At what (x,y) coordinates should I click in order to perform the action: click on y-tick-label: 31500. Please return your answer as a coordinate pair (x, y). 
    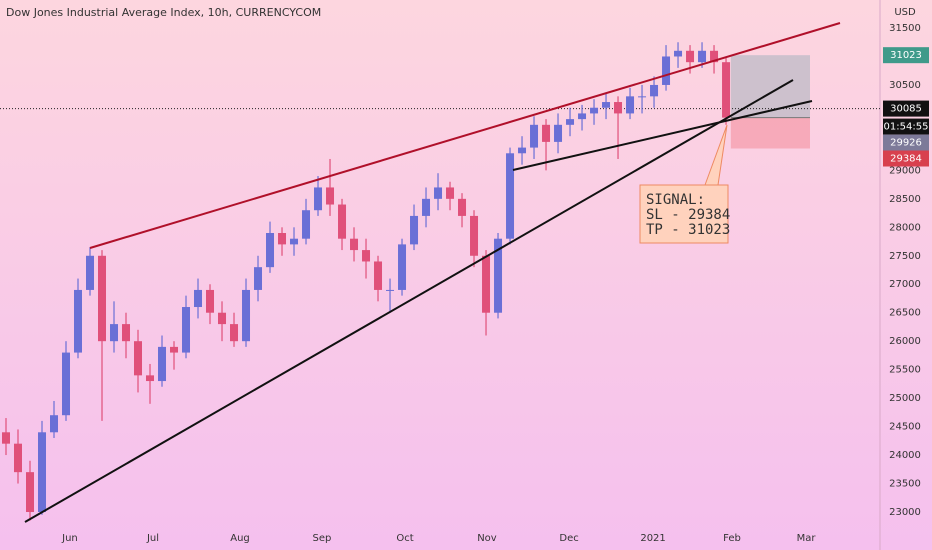
    Looking at the image, I should click on (905, 28).